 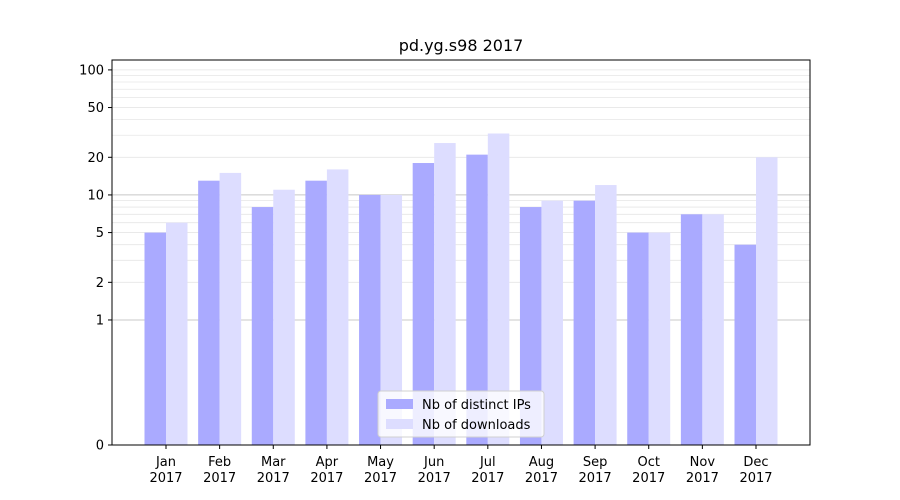 I want to click on legend-label: Nb of downloads, so click(x=476, y=425).